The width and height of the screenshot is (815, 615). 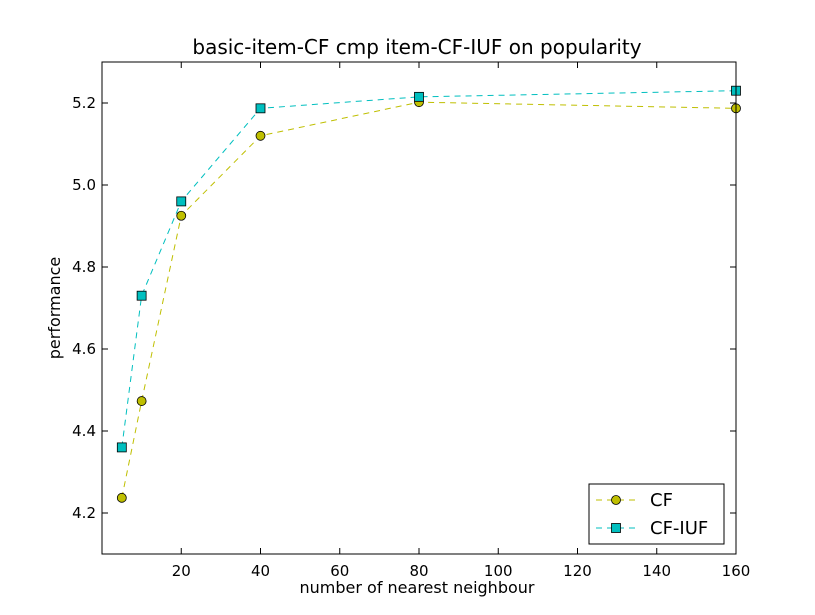 I want to click on x-tick-label: 80, so click(x=418, y=571).